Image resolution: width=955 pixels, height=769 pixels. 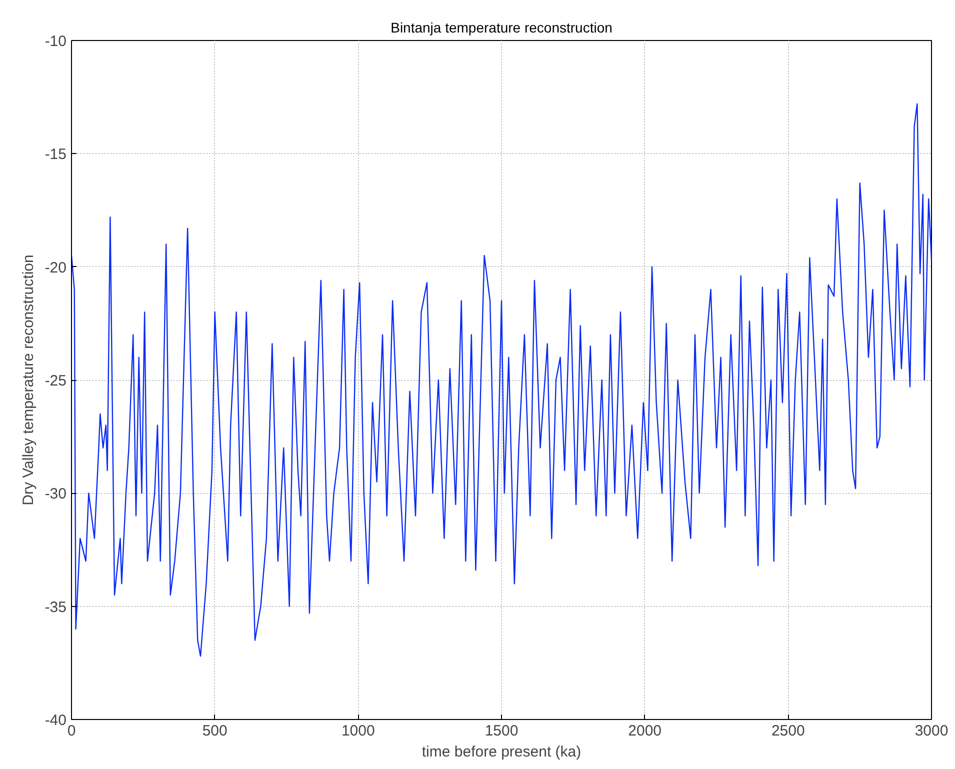 I want to click on x-tick-label: 1500, so click(x=501, y=731).